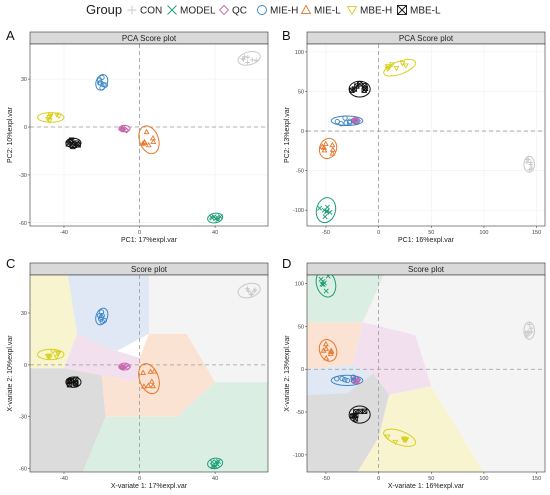  Describe the element at coordinates (149, 379) in the screenshot. I see `ellipse-mie-l` at that location.